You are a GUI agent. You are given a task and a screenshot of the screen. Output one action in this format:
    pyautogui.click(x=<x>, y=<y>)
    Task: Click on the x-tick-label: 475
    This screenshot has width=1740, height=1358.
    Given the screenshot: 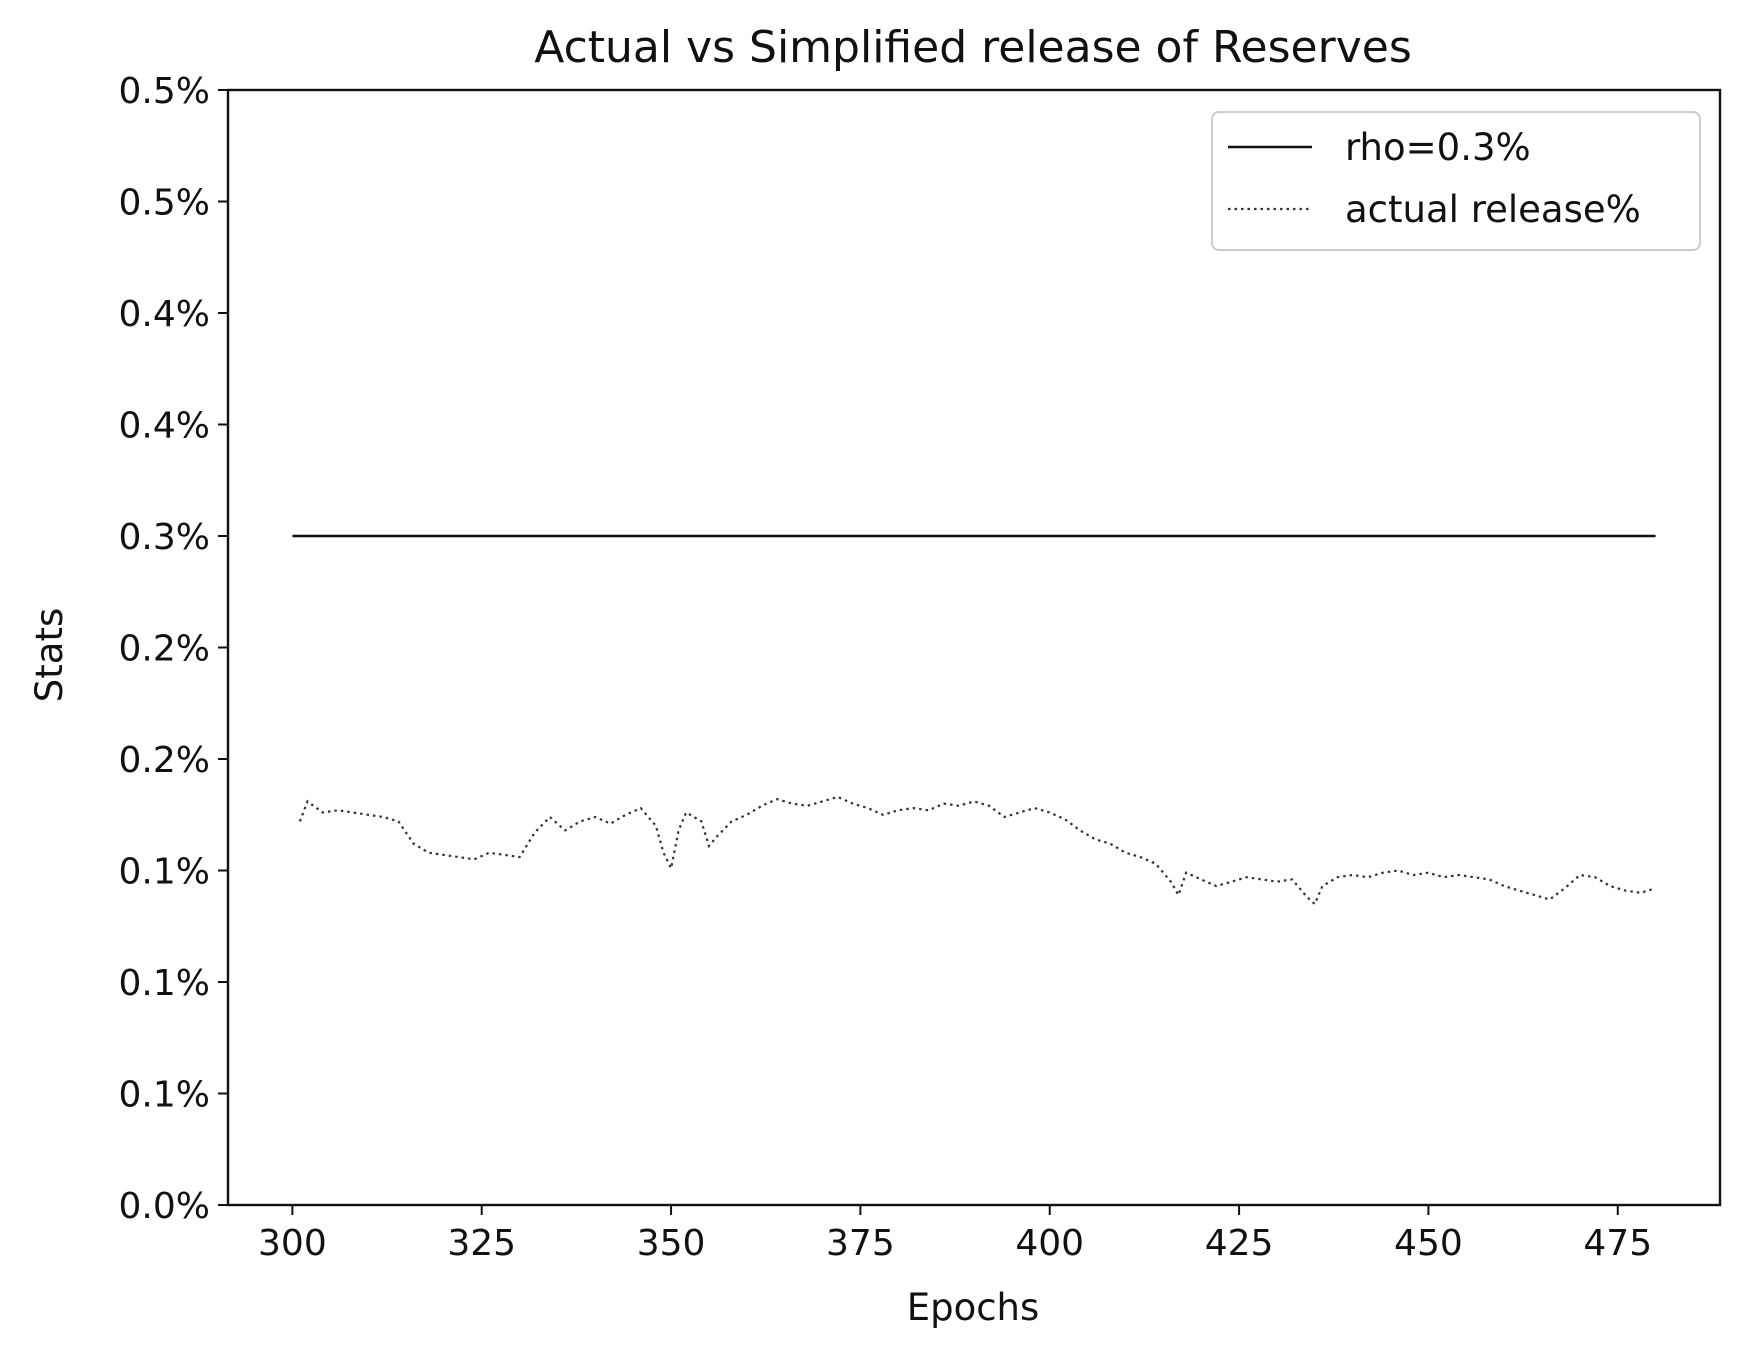 What is the action you would take?
    pyautogui.click(x=1617, y=1243)
    